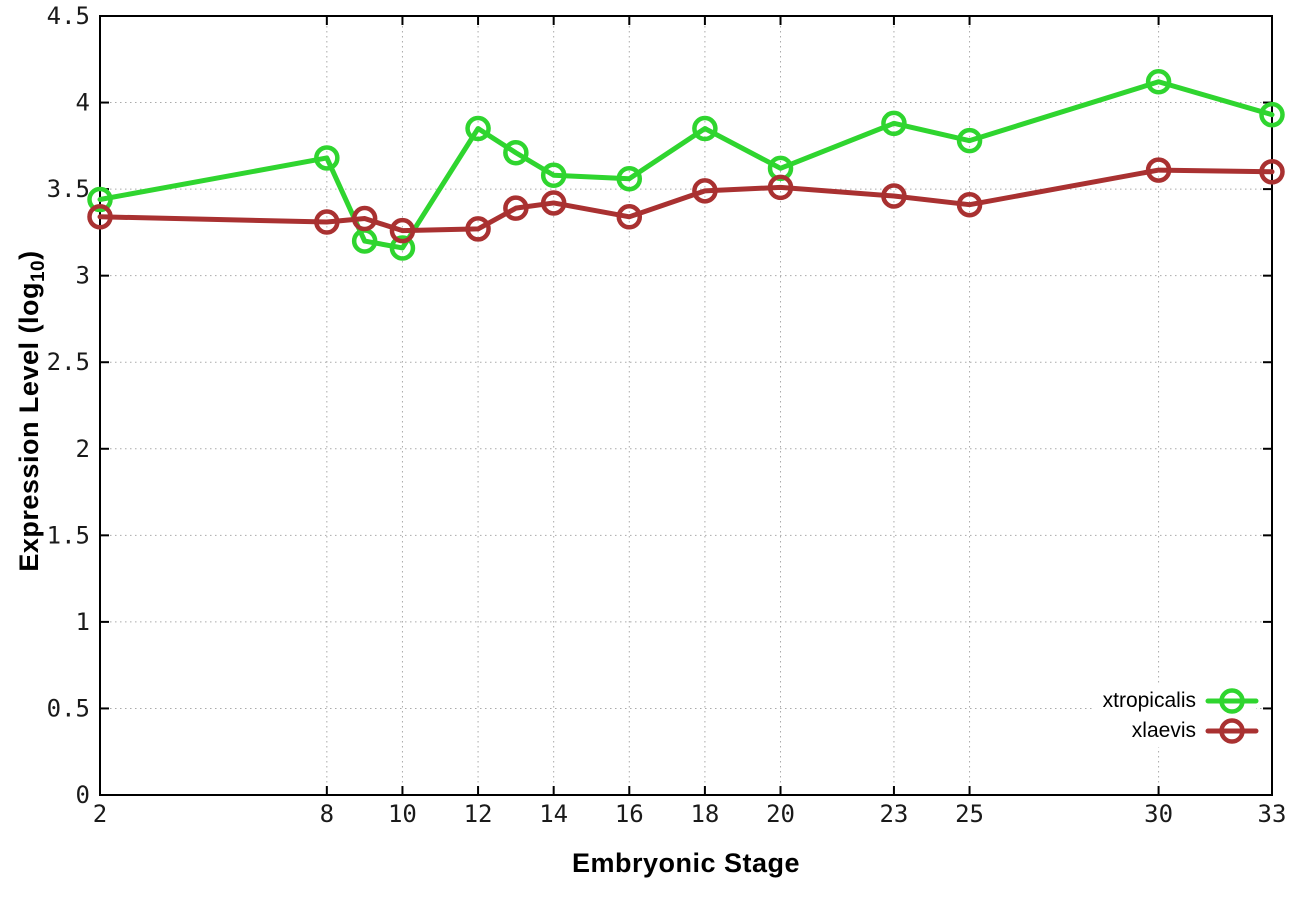 The width and height of the screenshot is (1296, 907). Describe the element at coordinates (327, 814) in the screenshot. I see `x-tick-label: 8` at that location.